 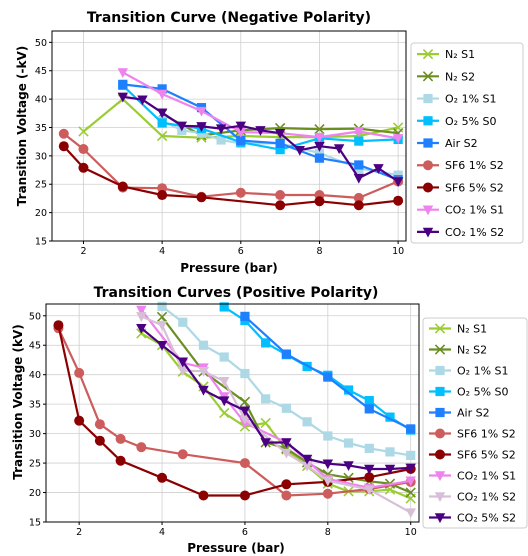 What do you see at coordinates (260, 140) in the screenshot?
I see `series-co2-1-s2` at bounding box center [260, 140].